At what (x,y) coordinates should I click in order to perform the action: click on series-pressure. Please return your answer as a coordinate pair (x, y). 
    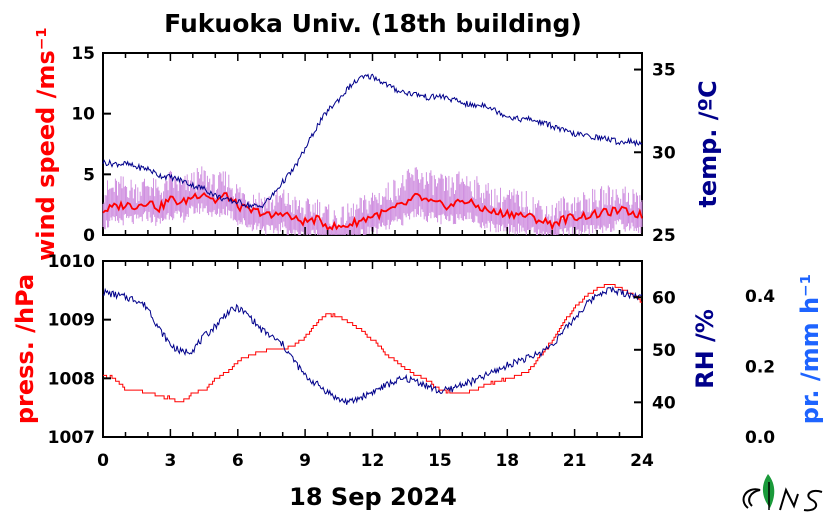
    Looking at the image, I should click on (372, 343).